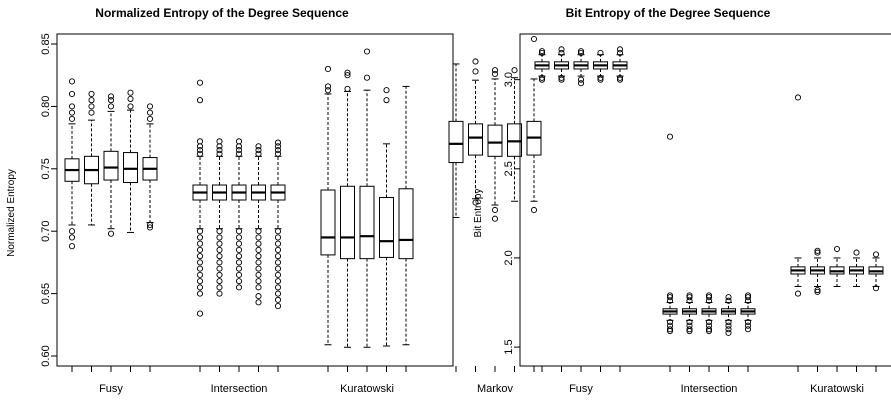  What do you see at coordinates (509, 257) in the screenshot?
I see `y-tick-label: 2.0` at bounding box center [509, 257].